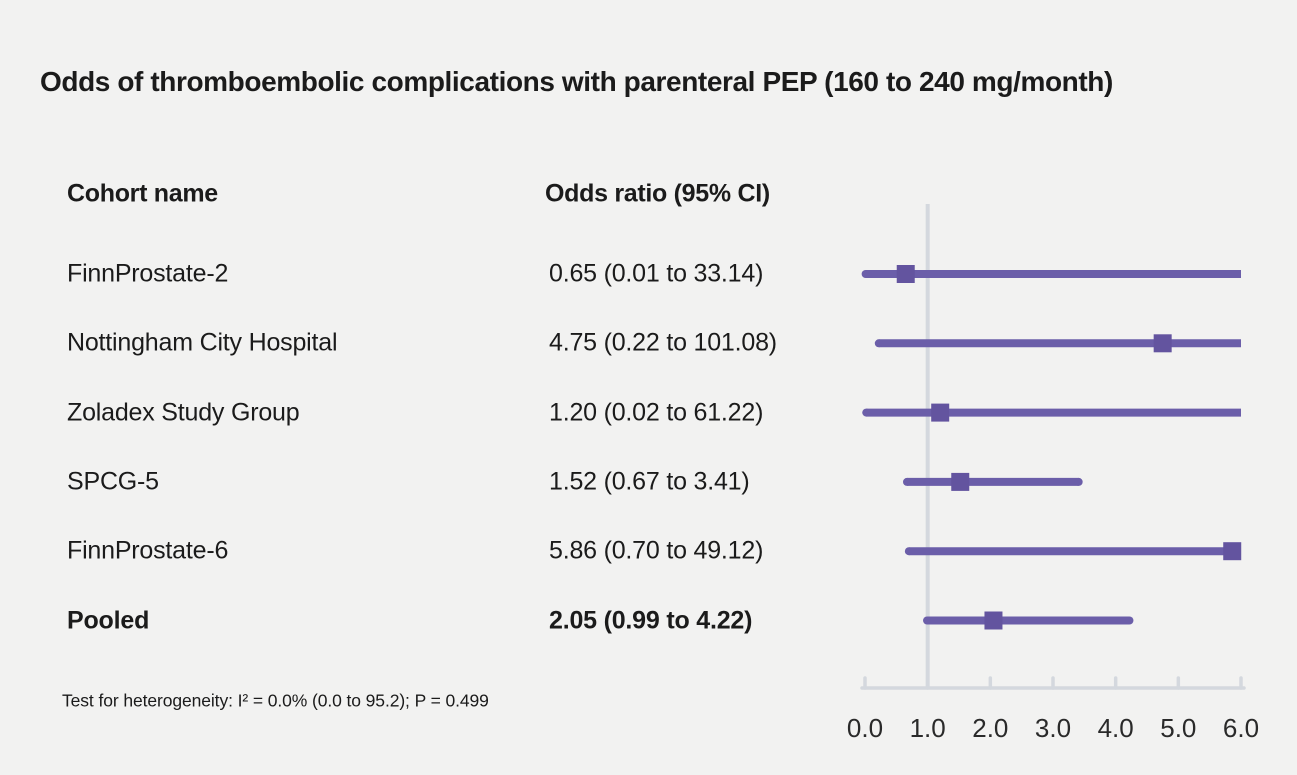  I want to click on odds-ratio-value: 2.05 (0.99 to 4.22), so click(651, 620).